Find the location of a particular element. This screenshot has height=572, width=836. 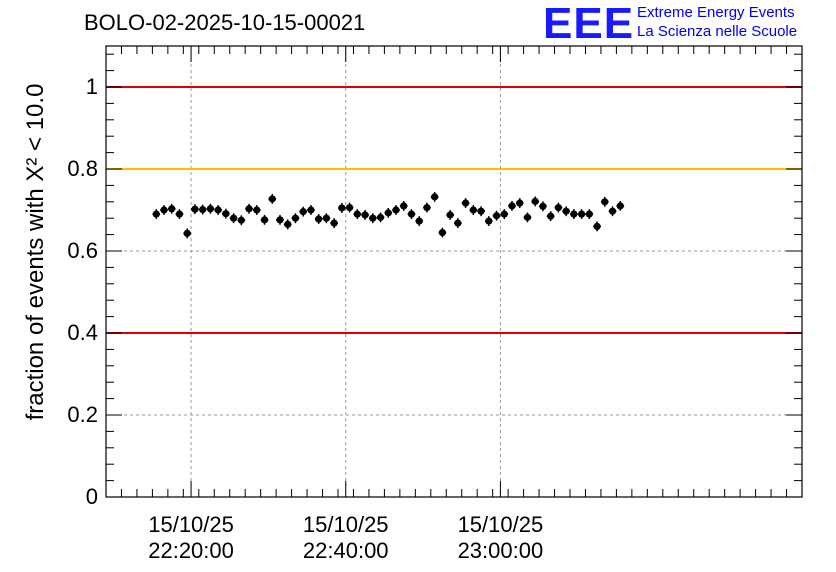

eee-logo-icon: EEE is located at coordinates (589, 24).